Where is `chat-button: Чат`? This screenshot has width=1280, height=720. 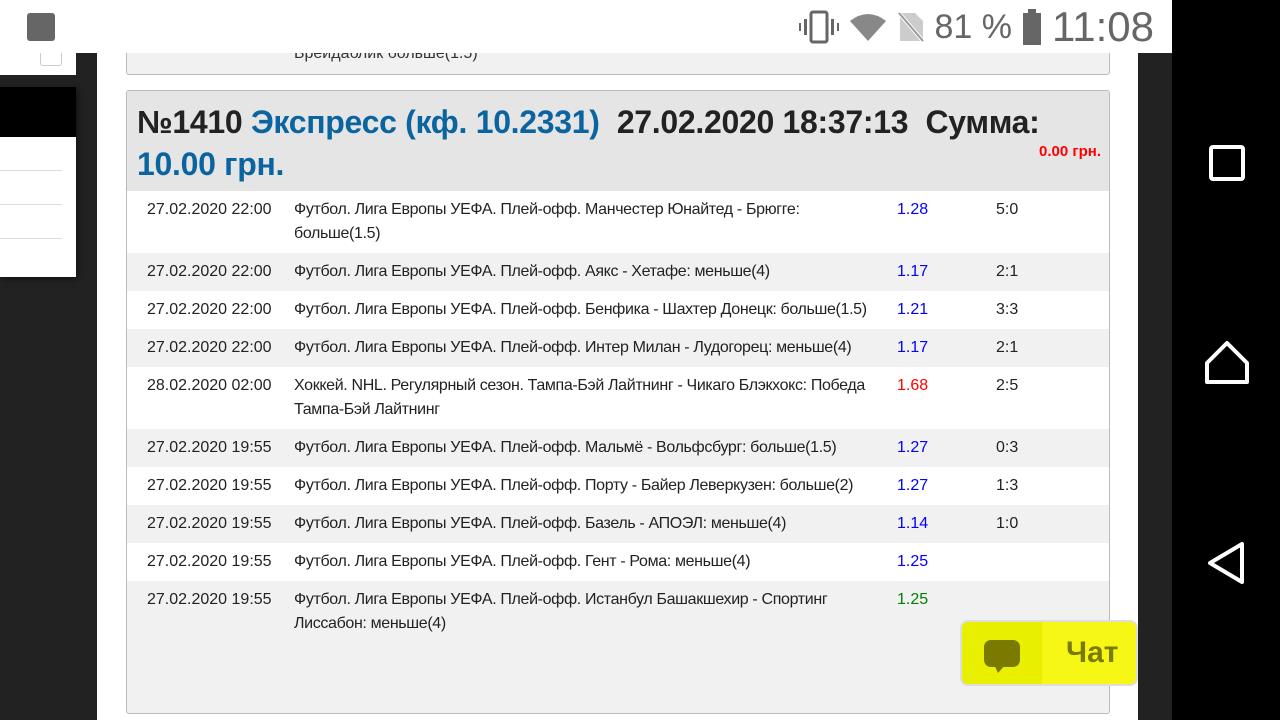 chat-button: Чат is located at coordinates (1049, 653).